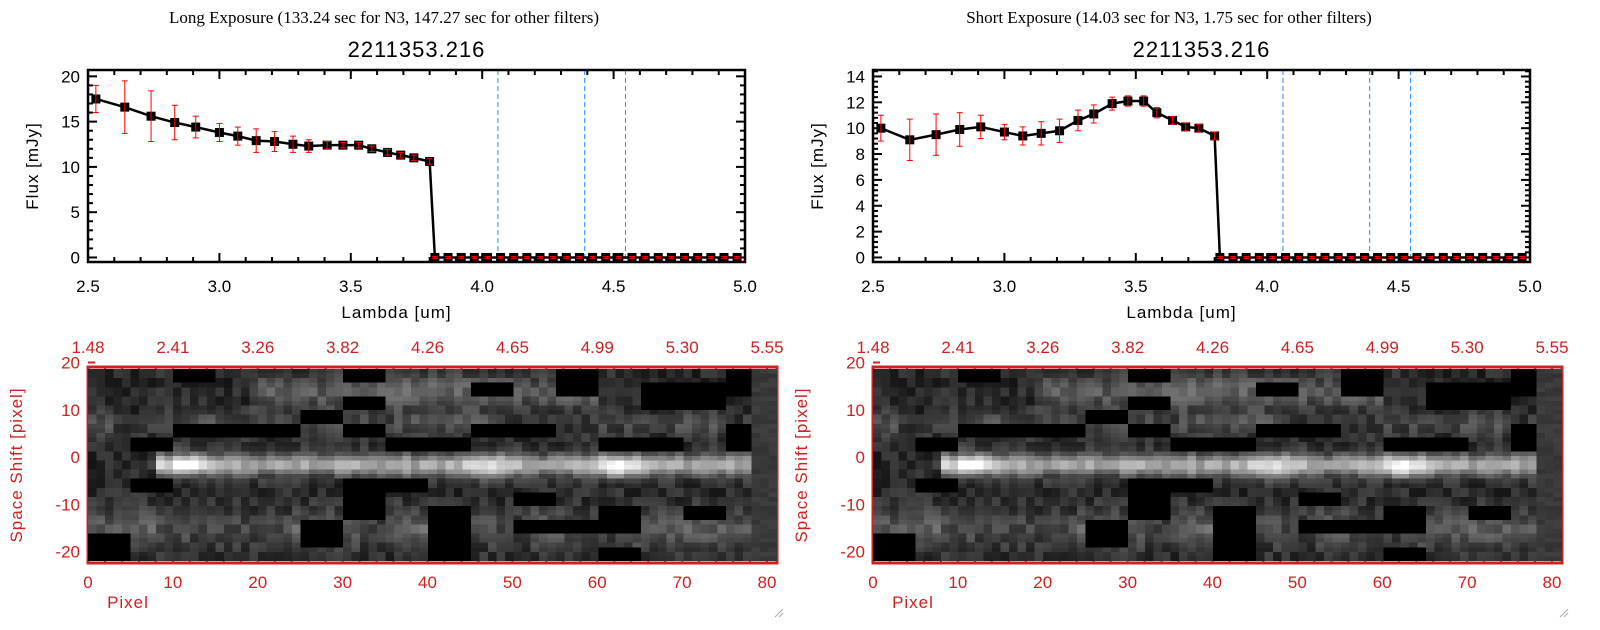 The image size is (1600, 630). Describe the element at coordinates (432, 465) in the screenshot. I see `spectral-image-long` at that location.